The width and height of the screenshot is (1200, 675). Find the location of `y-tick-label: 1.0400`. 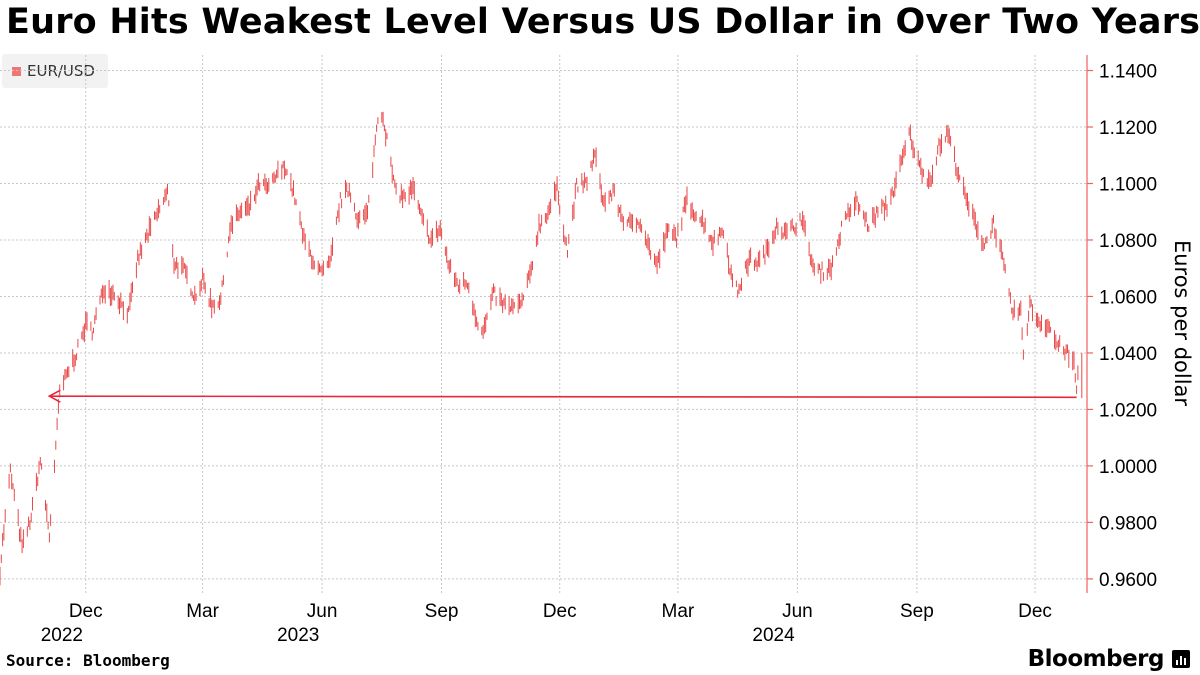

y-tick-label: 1.0400 is located at coordinates (1128, 354).